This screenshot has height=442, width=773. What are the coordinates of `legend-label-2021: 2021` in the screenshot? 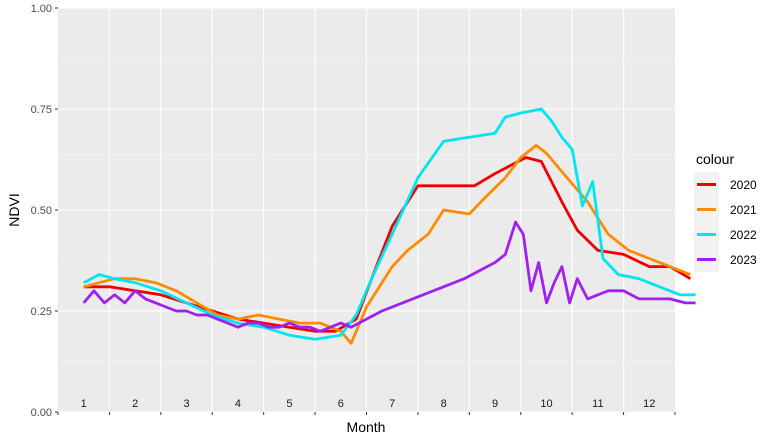 It's located at (743, 210).